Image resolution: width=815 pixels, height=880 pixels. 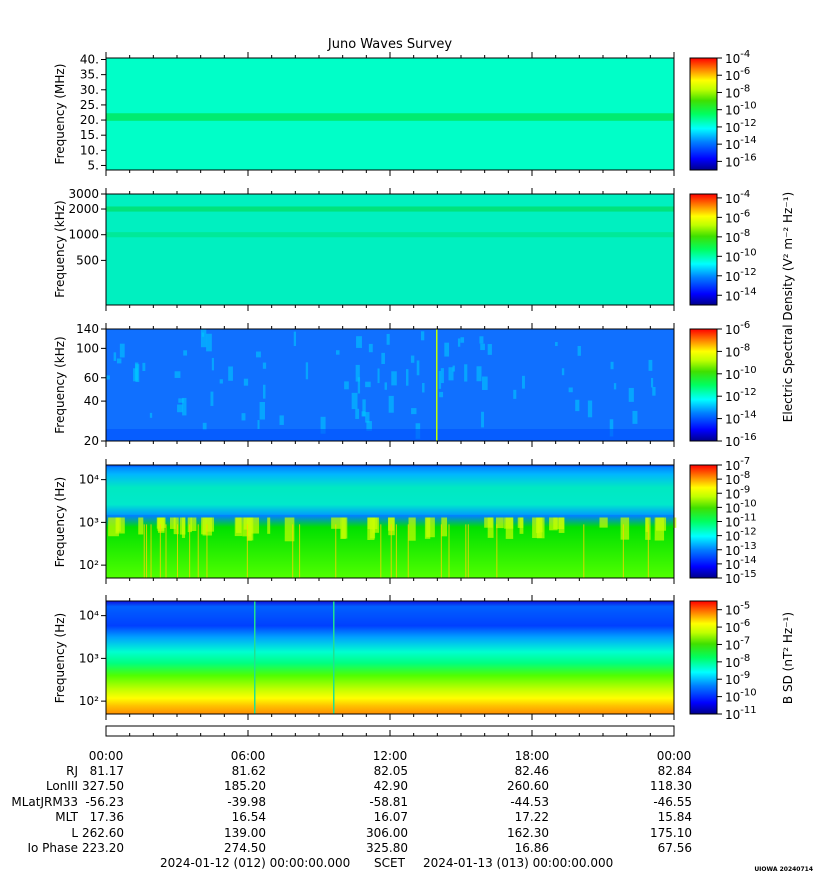 What do you see at coordinates (87, 329) in the screenshot?
I see `y-tick-label: 140` at bounding box center [87, 329].